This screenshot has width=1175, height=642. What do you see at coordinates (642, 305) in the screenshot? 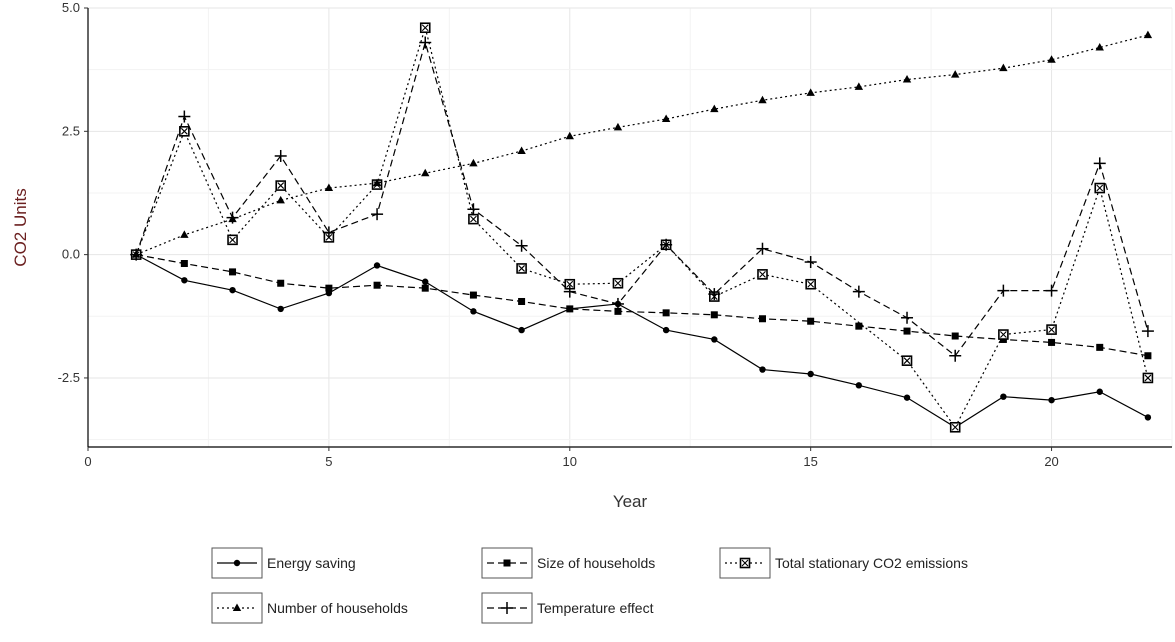
I see `series-line` at bounding box center [642, 305].